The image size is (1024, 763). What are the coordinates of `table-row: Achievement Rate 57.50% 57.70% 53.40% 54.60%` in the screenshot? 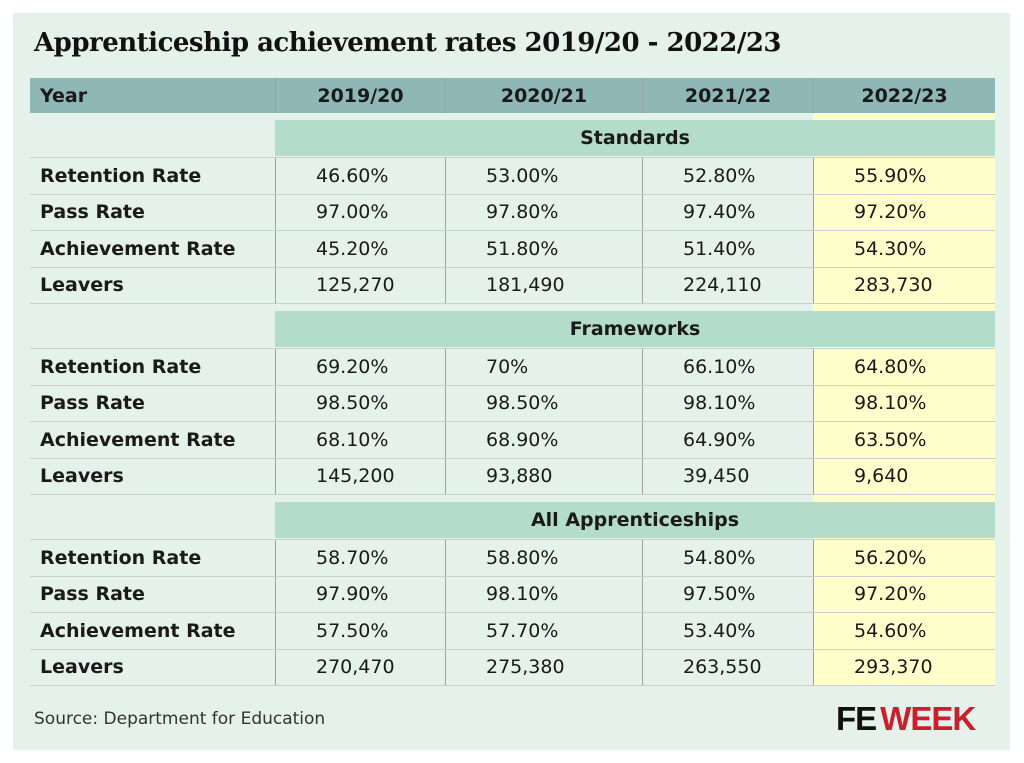 It's located at (512, 631).